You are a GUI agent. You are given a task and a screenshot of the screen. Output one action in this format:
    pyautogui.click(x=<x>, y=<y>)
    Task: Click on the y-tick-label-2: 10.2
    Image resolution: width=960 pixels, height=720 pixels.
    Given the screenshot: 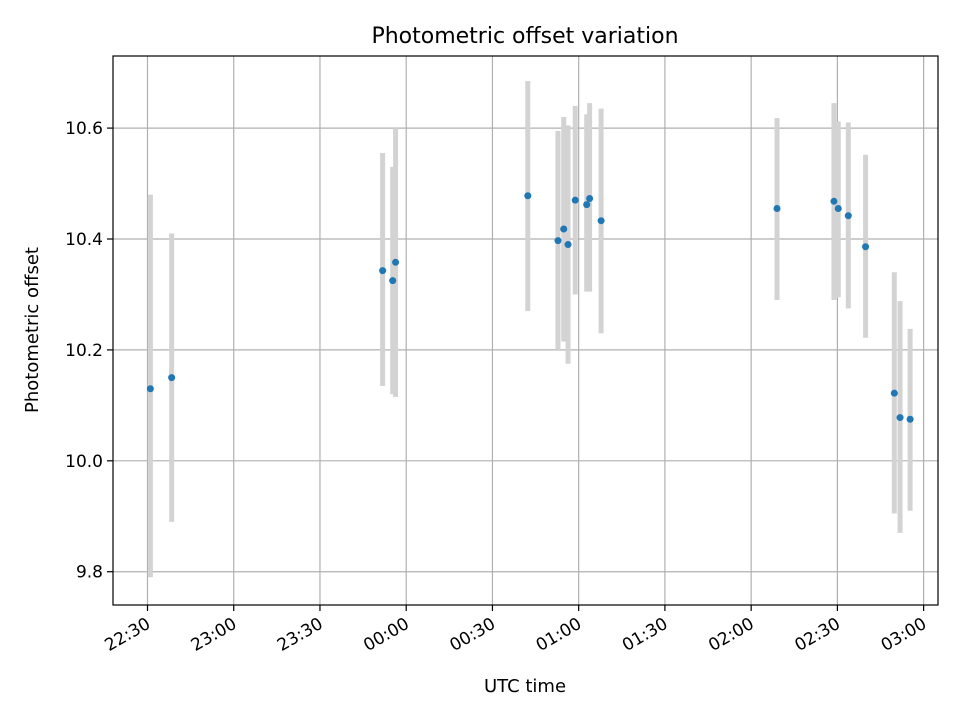 What is the action you would take?
    pyautogui.click(x=84, y=351)
    